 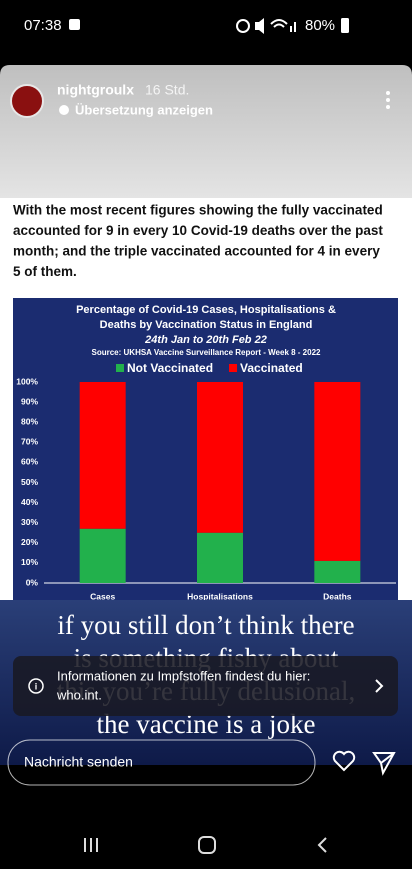 I want to click on nav-recents, so click(x=91, y=845).